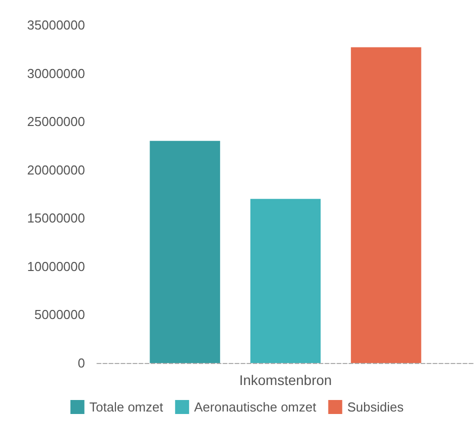 The image size is (474, 421). I want to click on y-tick-label: 30000000, so click(56, 73).